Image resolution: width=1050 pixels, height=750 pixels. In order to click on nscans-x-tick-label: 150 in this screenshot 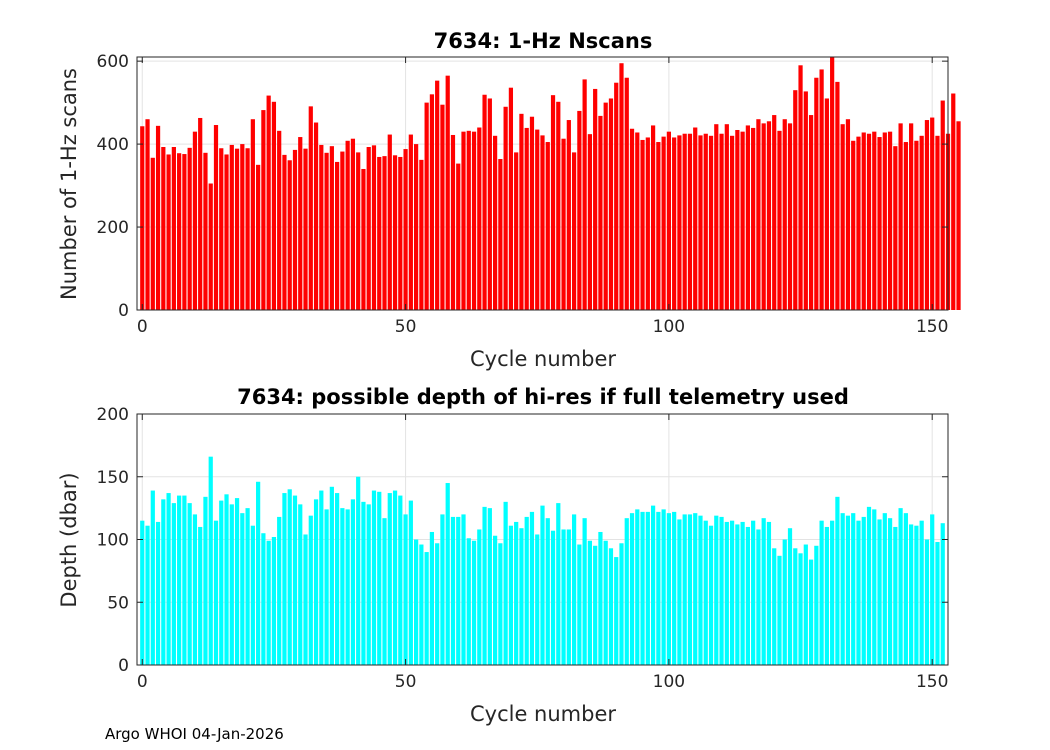, I will do `click(932, 327)`.